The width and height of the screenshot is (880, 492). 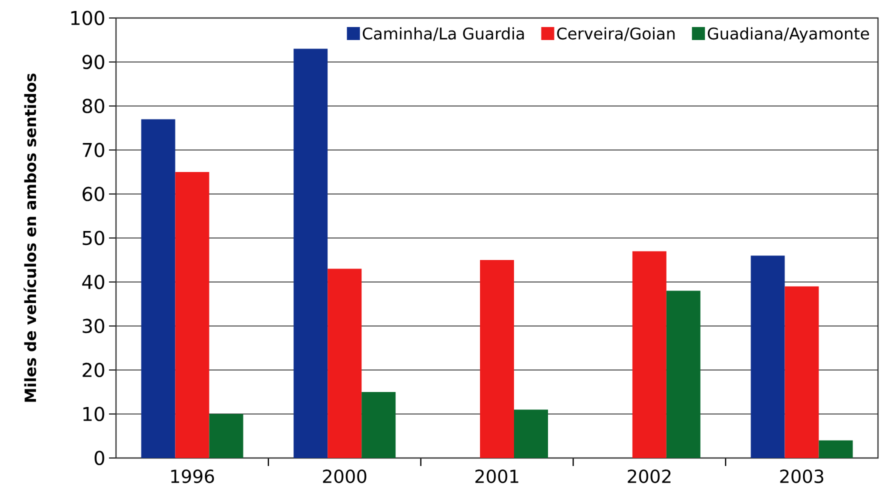 I want to click on x-tick-label: 2002, so click(x=649, y=477).